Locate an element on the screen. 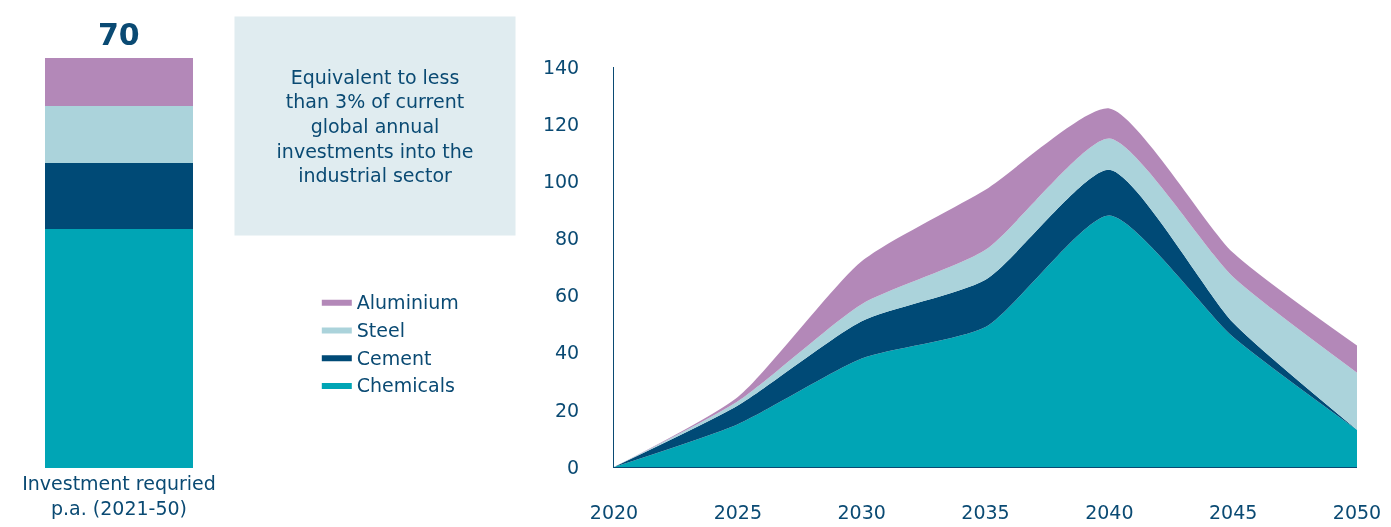 Image resolution: width=1391 pixels, height=527 pixels. annotation: 70 is located at coordinates (119, 34).